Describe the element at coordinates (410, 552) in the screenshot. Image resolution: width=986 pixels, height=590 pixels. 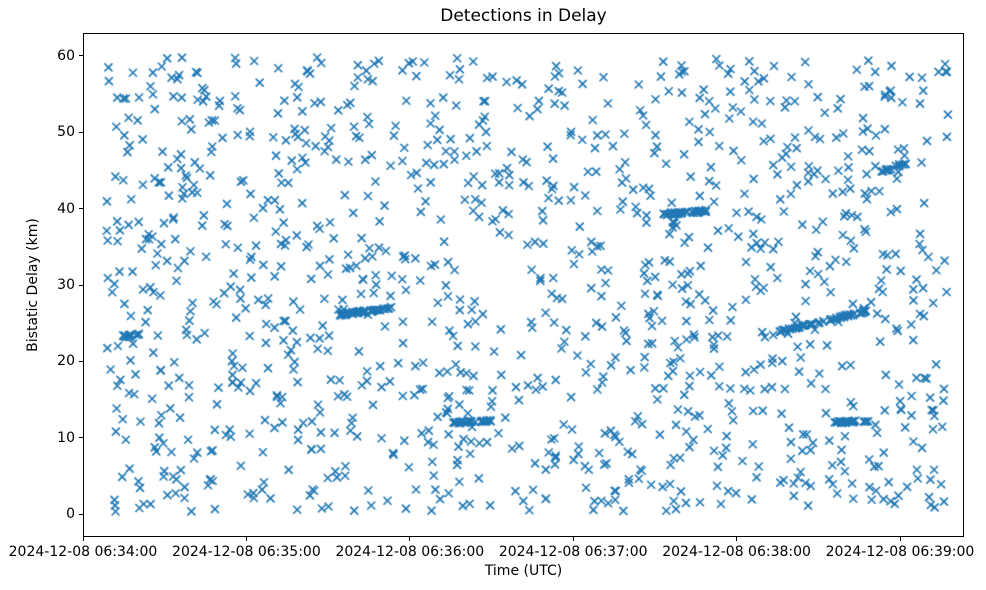
I see `x-tick-label: 2024-12-08 06:36:00` at that location.